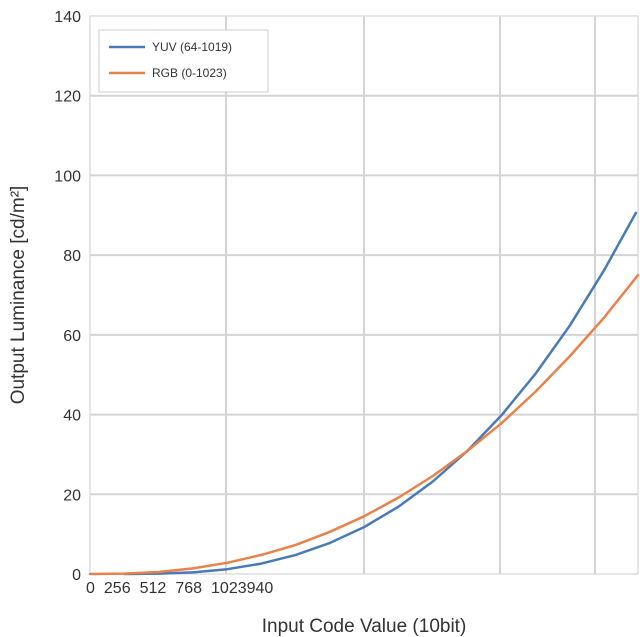 Image resolution: width=640 pixels, height=637 pixels. I want to click on legend-box, so click(183, 61).